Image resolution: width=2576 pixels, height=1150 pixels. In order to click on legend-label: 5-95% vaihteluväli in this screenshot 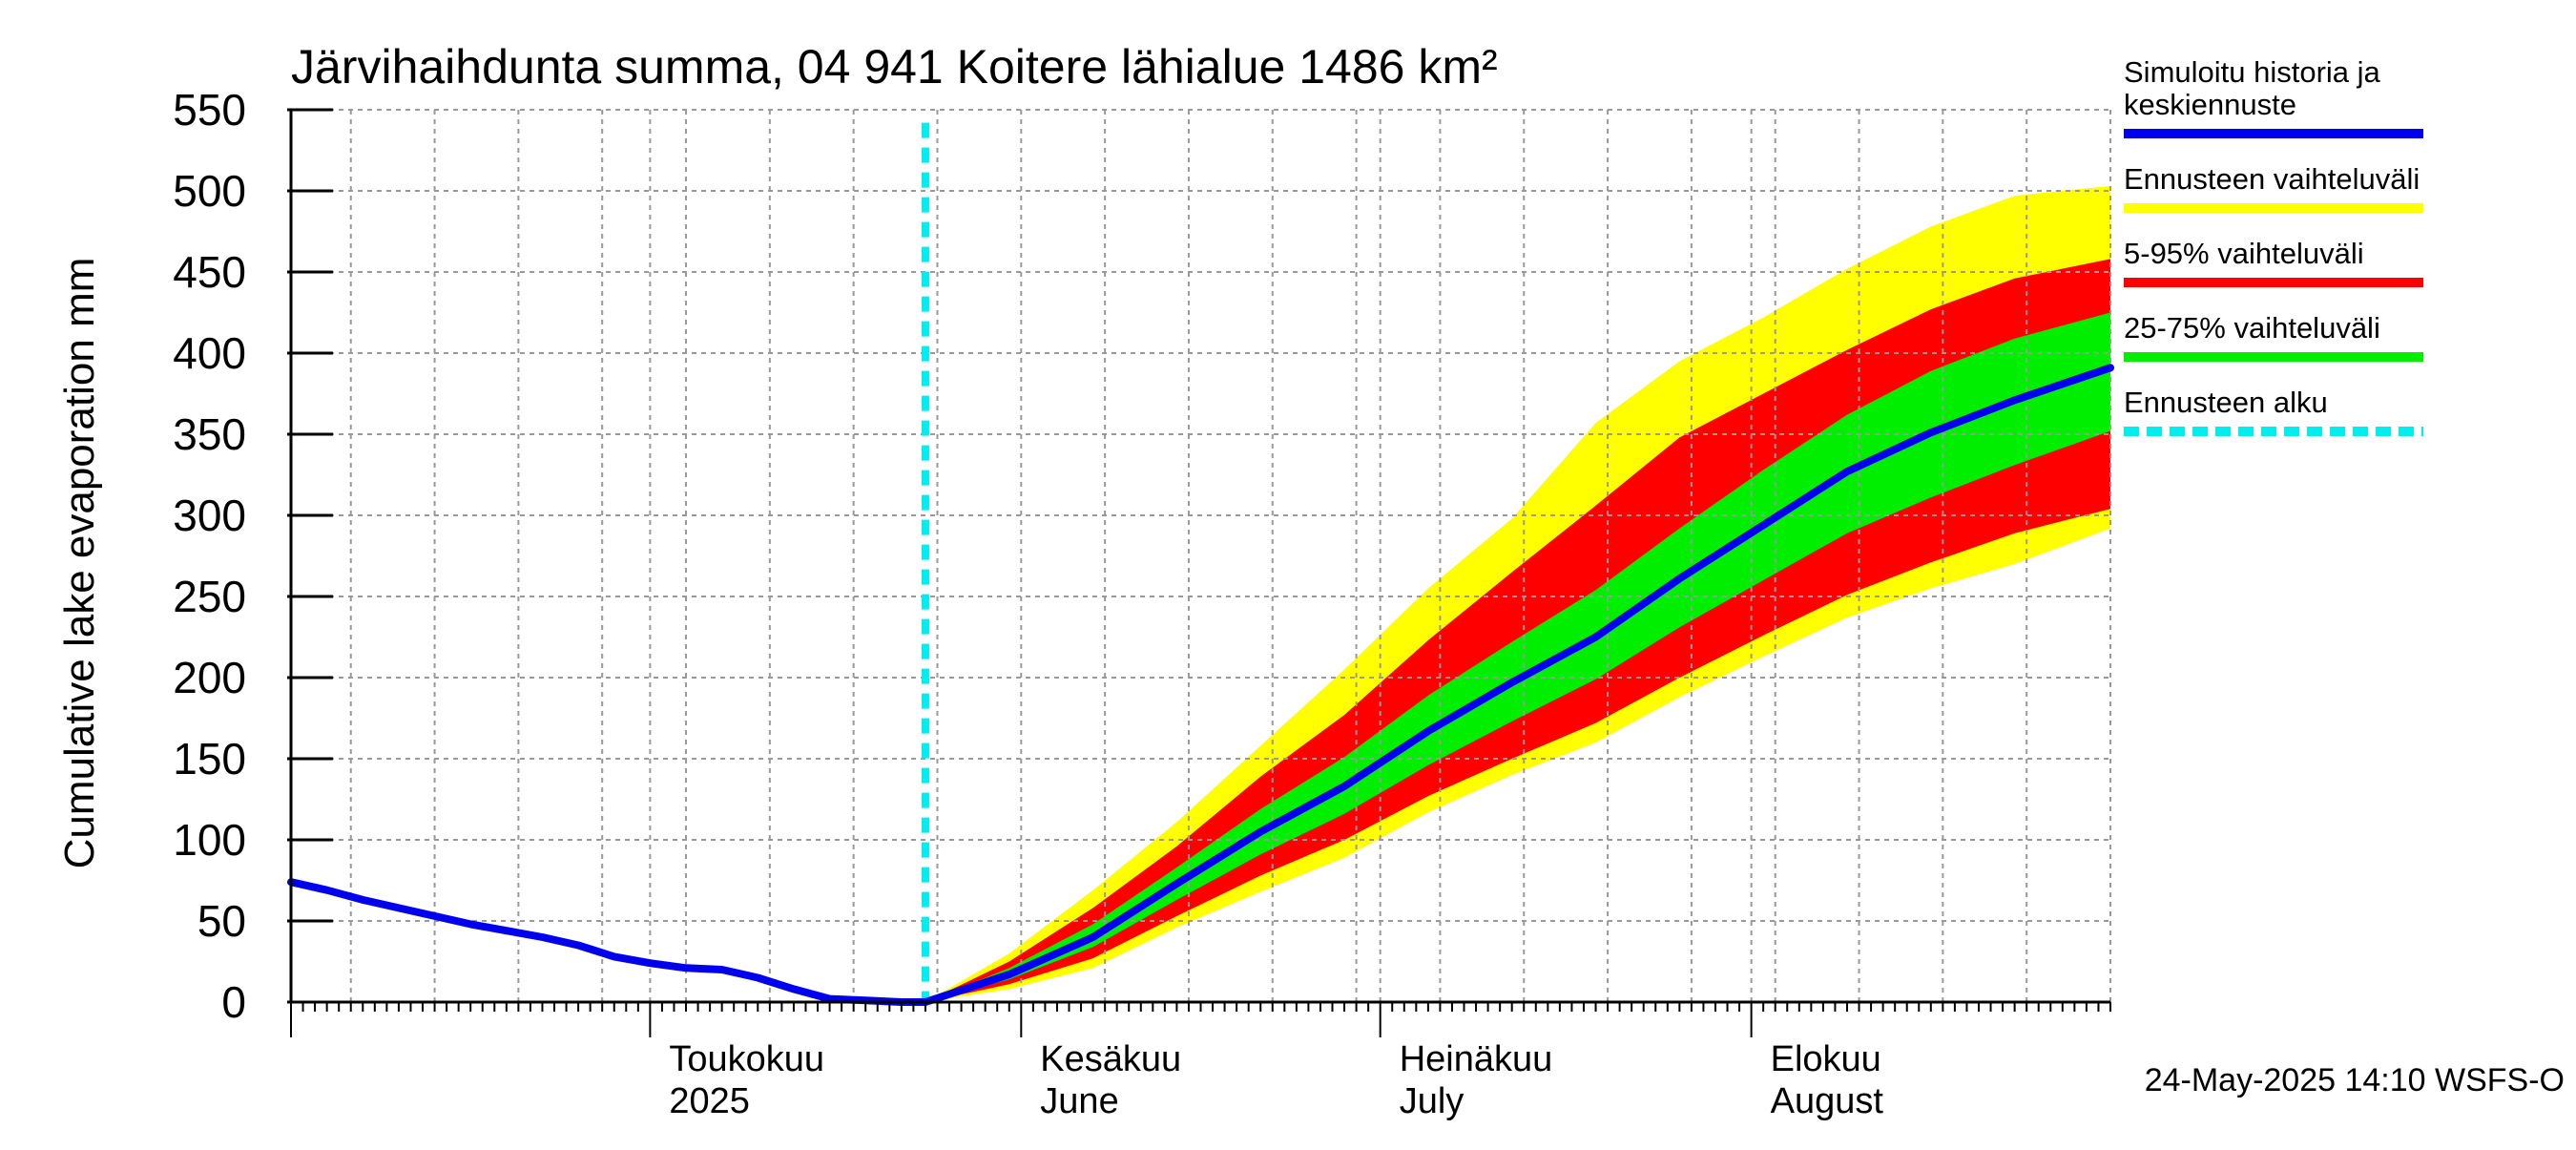, I will do `click(2244, 253)`.